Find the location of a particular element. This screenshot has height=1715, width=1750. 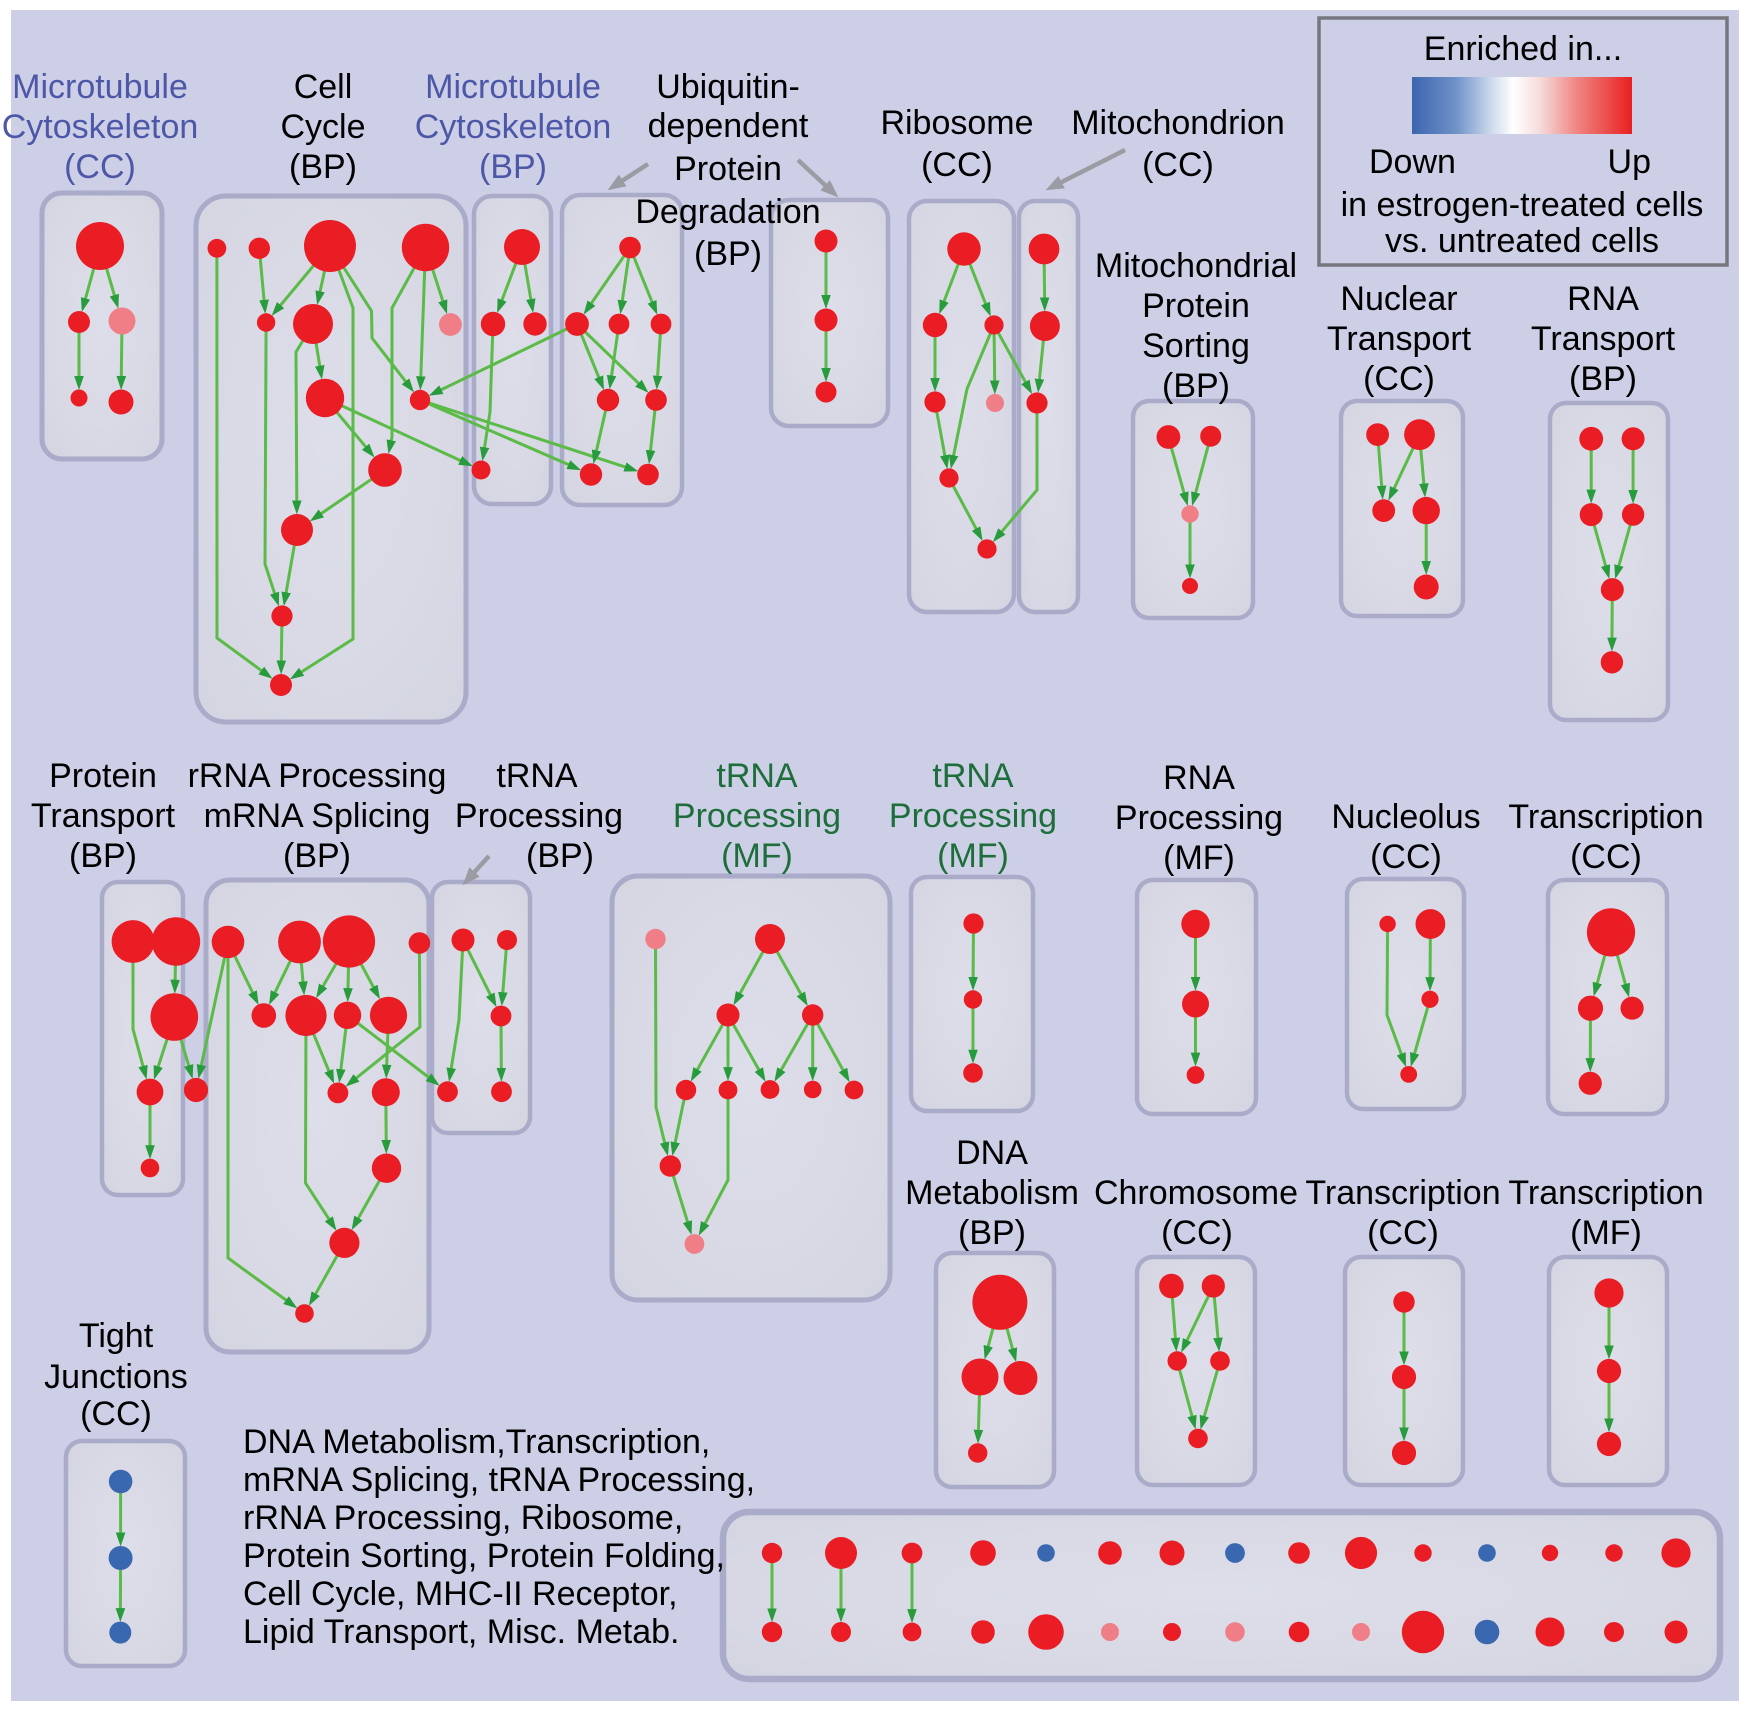

svg-text: Cell is located at coordinates (323, 87).